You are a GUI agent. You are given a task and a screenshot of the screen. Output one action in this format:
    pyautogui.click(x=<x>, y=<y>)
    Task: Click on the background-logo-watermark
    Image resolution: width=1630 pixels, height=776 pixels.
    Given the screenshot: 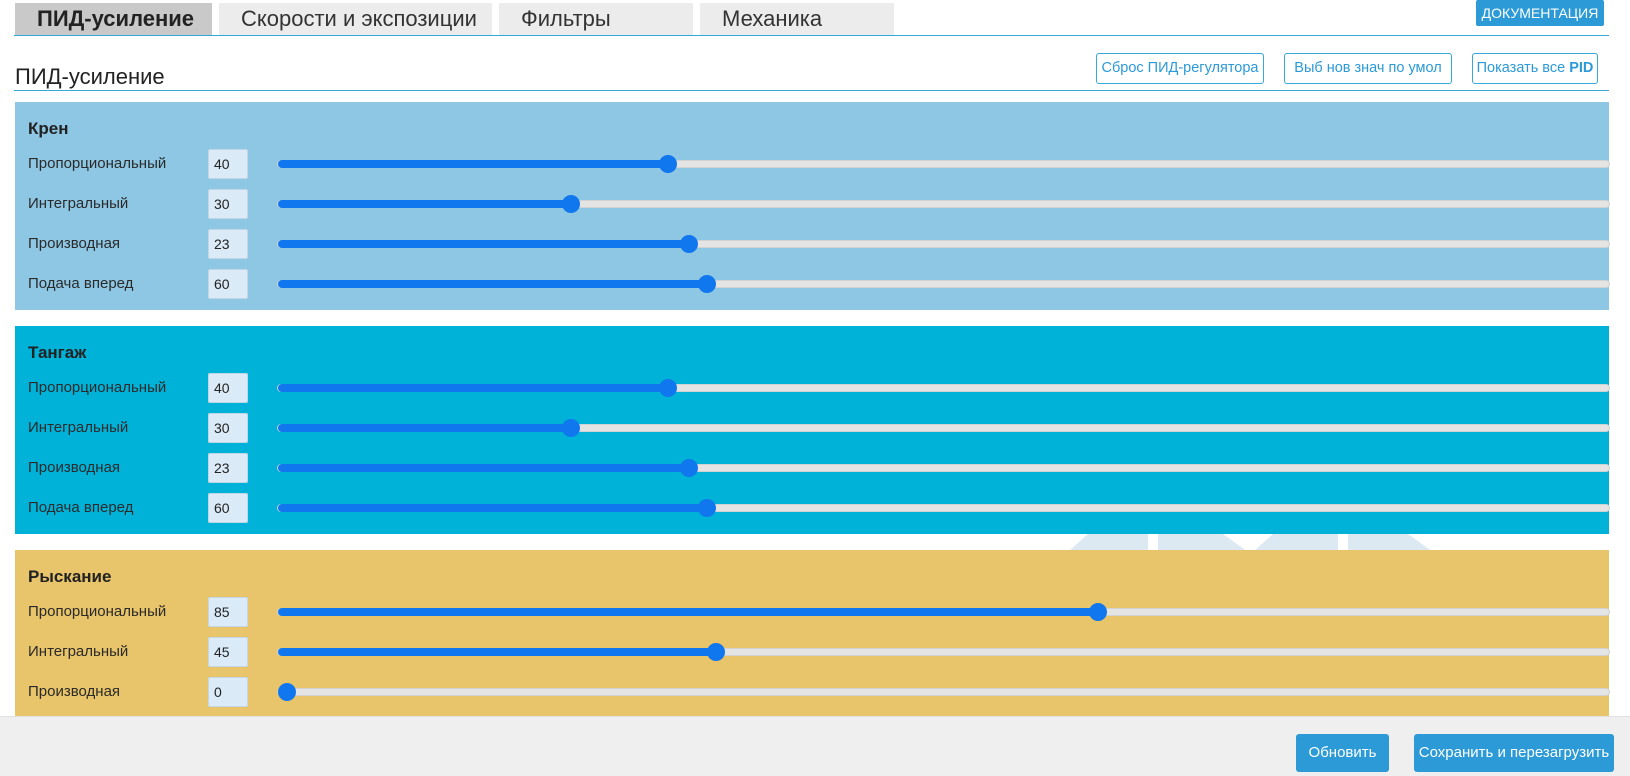 What is the action you would take?
    pyautogui.click(x=1250, y=543)
    